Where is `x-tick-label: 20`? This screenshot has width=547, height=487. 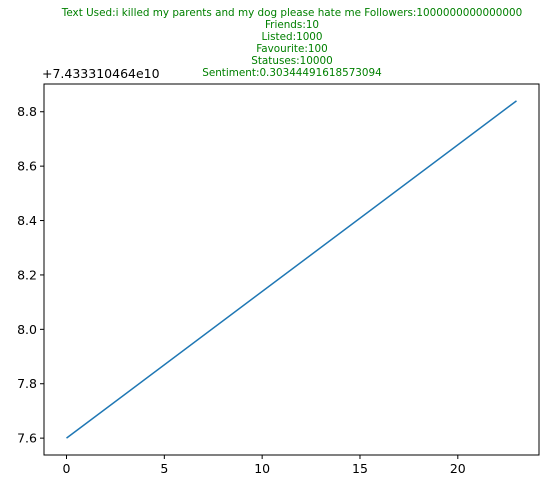 x-tick-label: 20 is located at coordinates (458, 468).